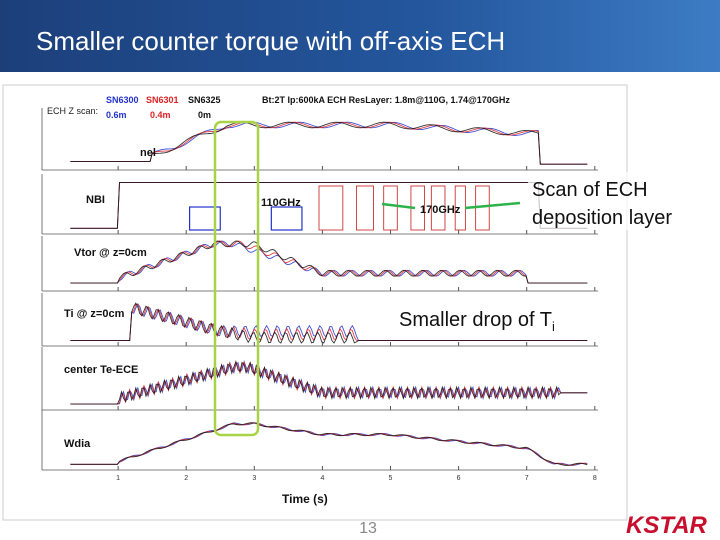  Describe the element at coordinates (118, 478) in the screenshot. I see `x-tick-label: 1` at that location.